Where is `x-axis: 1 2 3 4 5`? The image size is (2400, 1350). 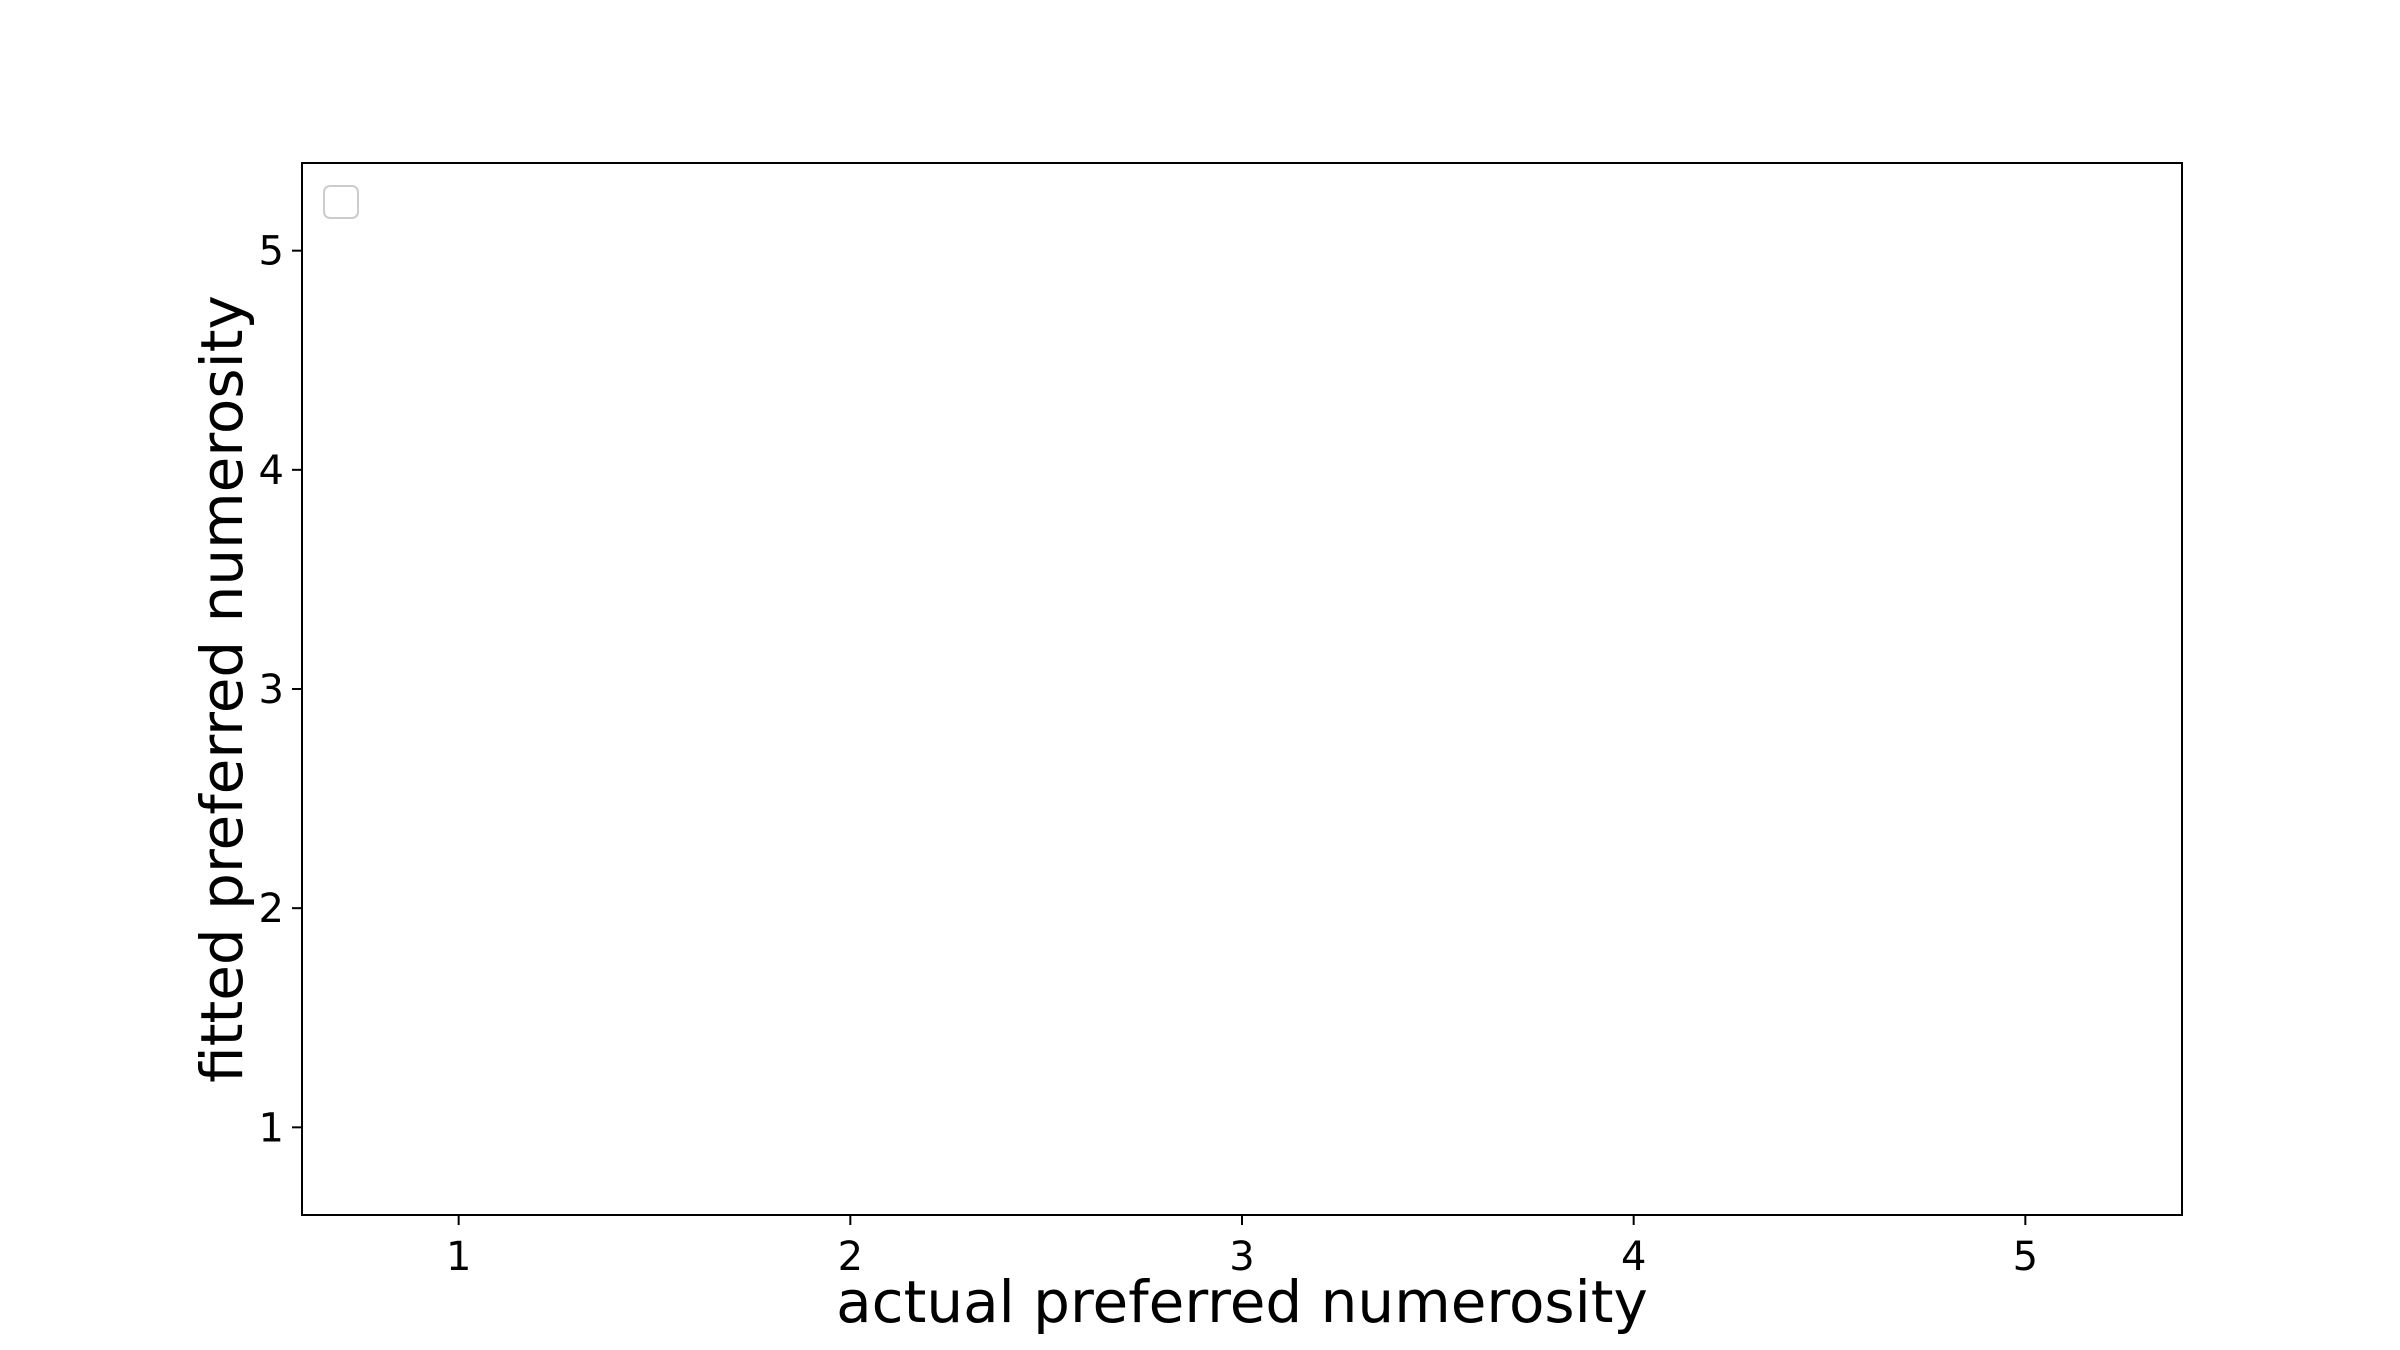
x-axis: 1 2 3 4 5 is located at coordinates (1242, 1247).